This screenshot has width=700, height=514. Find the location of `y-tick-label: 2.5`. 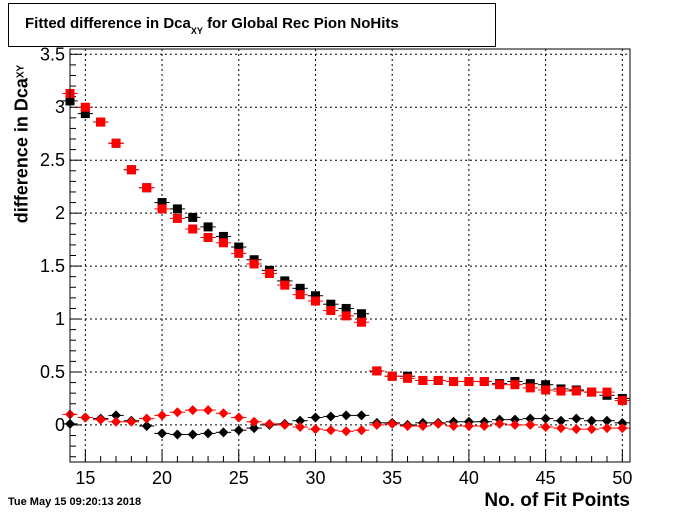

y-tick-label: 2.5 is located at coordinates (52, 160).